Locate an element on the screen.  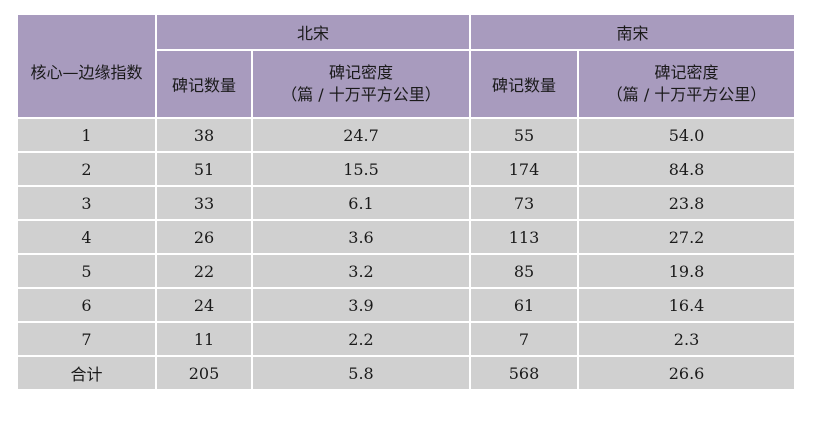
cell-bs-density: 3.6 is located at coordinates (361, 237).